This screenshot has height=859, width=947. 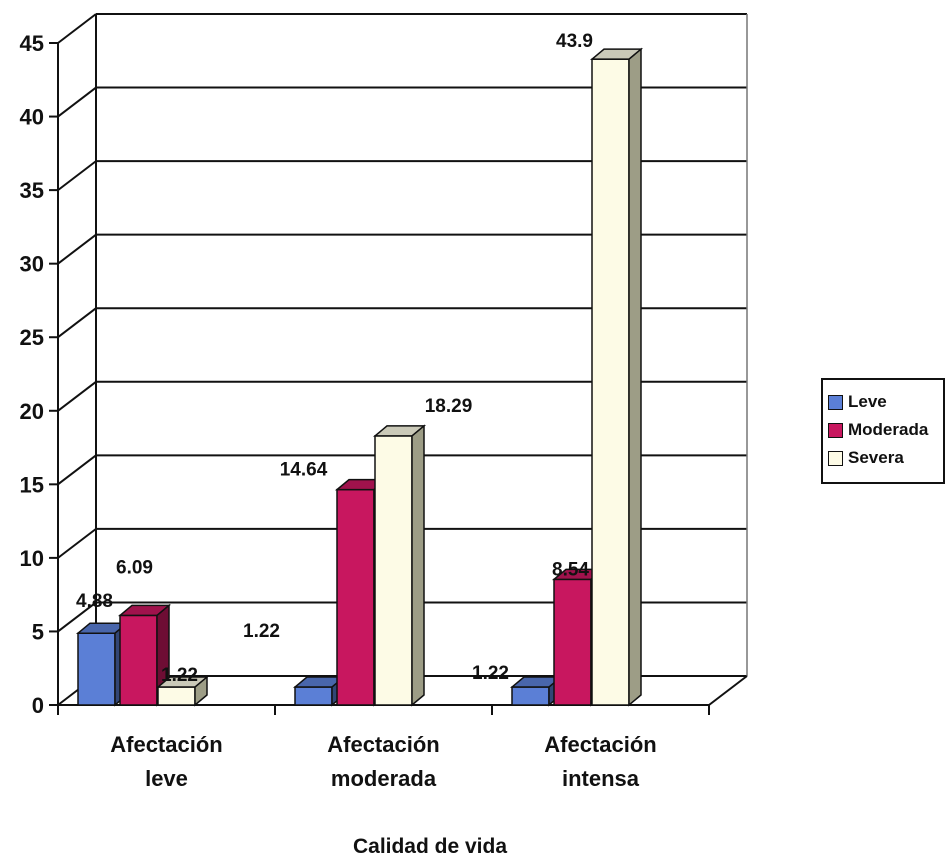 I want to click on data-label-leve-1: 4.88, so click(x=94, y=601).